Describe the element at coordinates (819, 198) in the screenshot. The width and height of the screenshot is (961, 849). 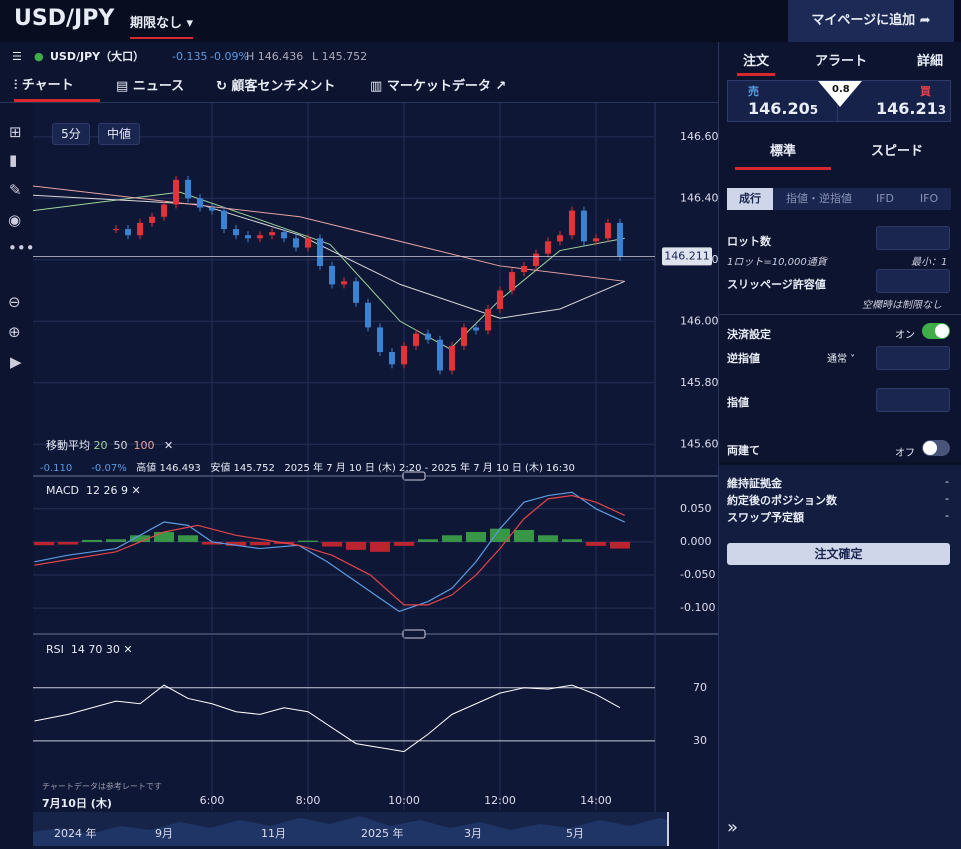
I see `order-type: 指値・逆指値` at that location.